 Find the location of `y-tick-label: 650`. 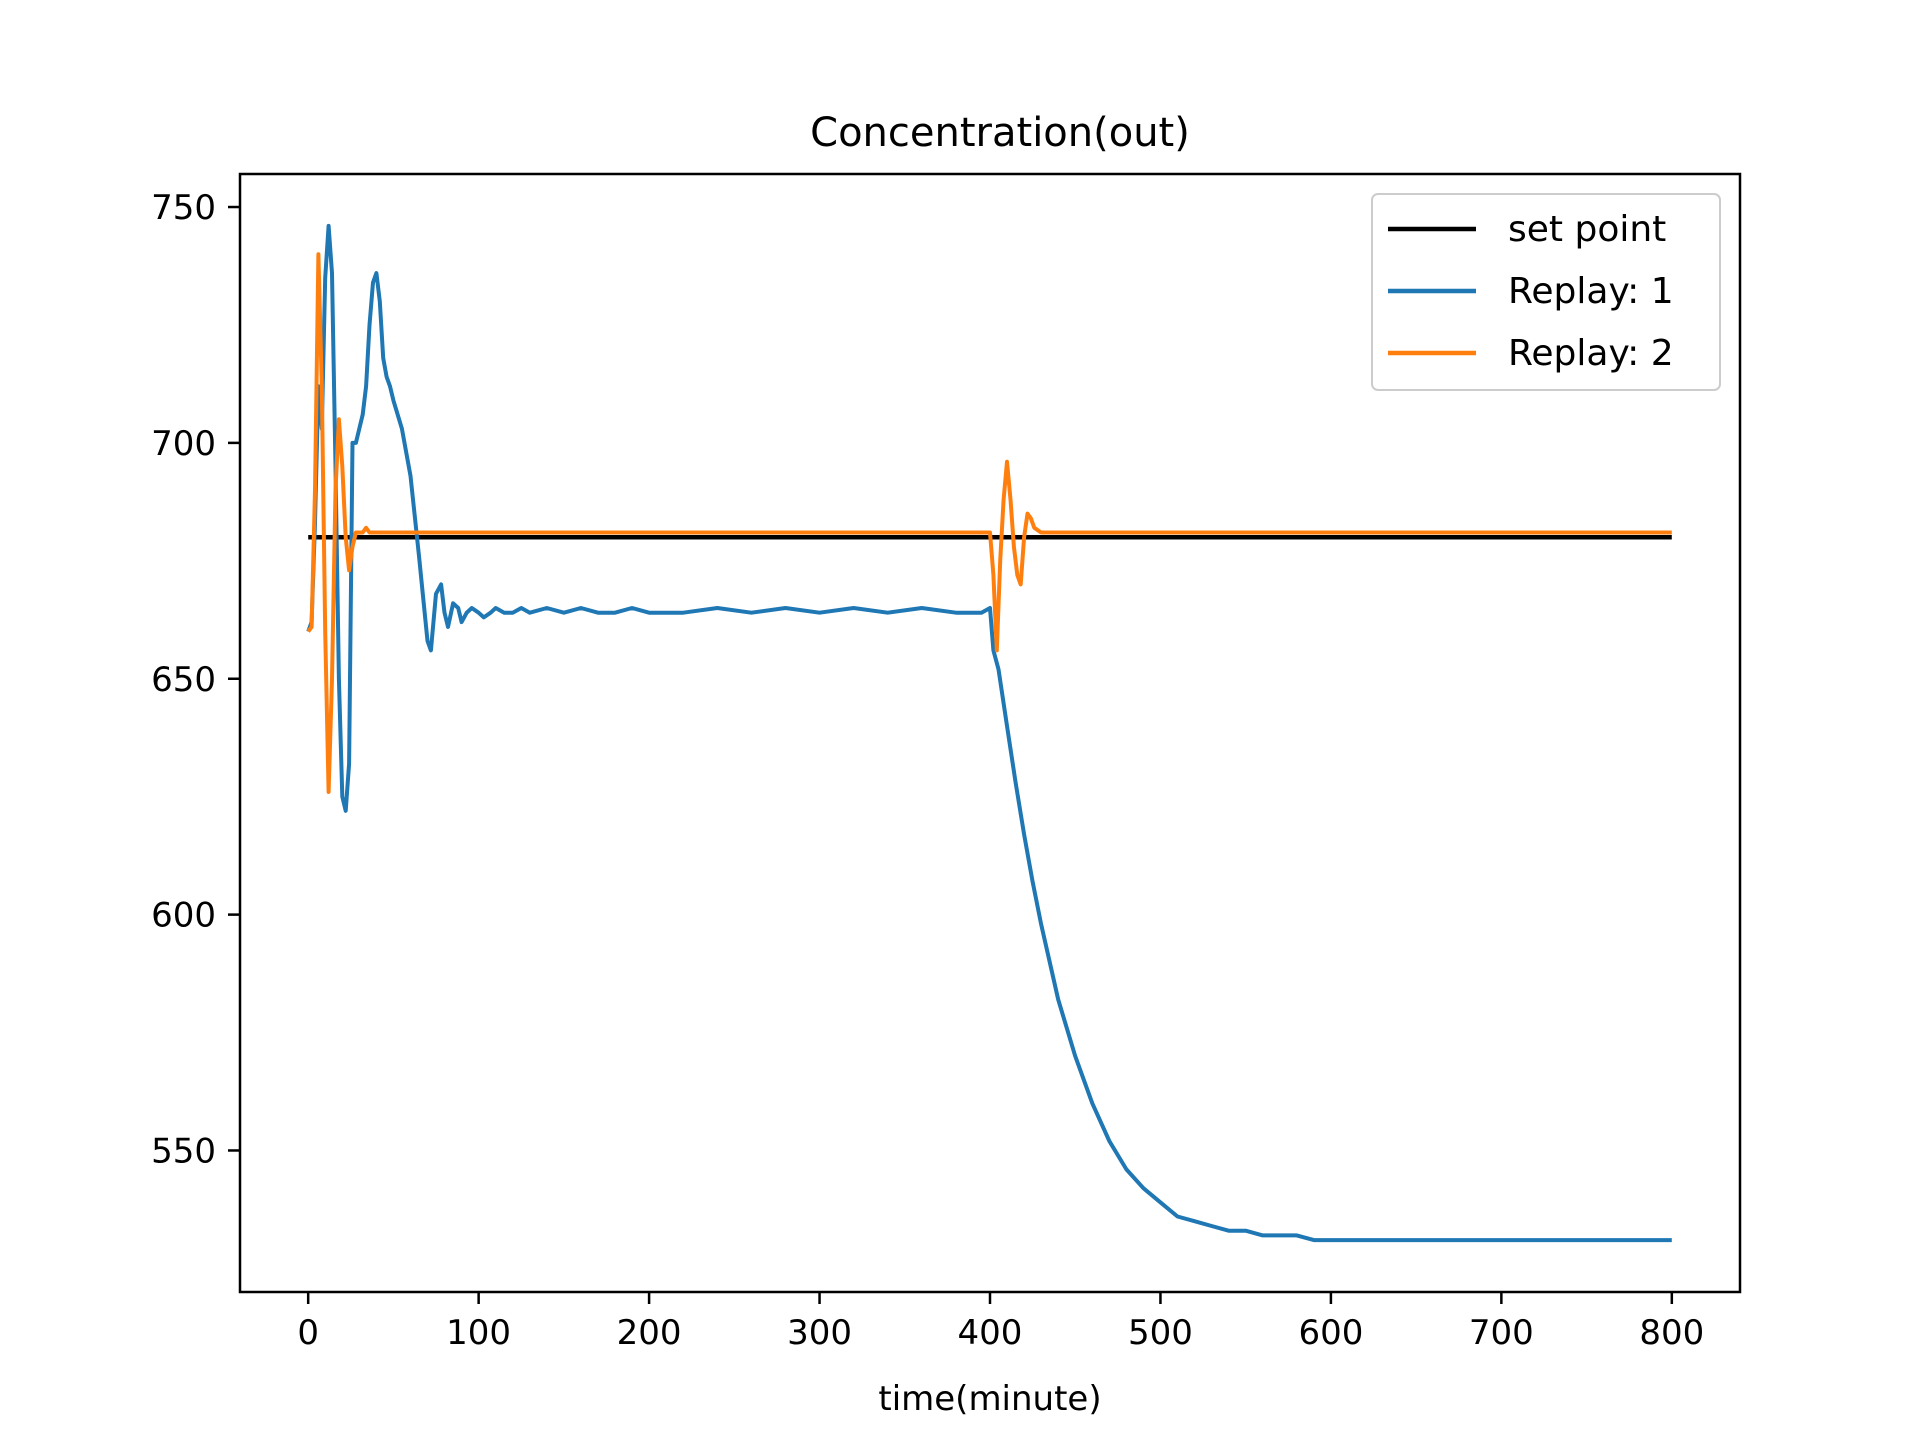

y-tick-label: 650 is located at coordinates (183, 680).